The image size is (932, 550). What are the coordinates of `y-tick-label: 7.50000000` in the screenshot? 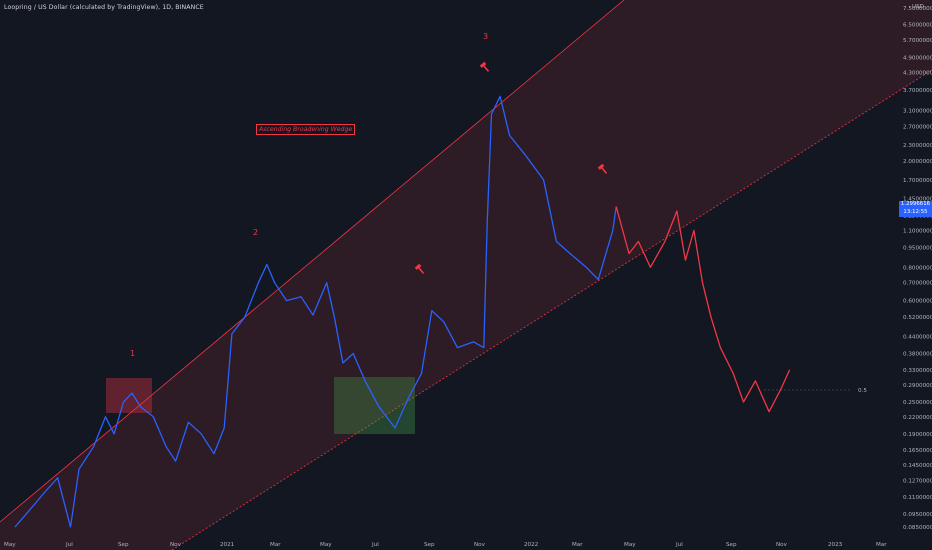 It's located at (917, 9).